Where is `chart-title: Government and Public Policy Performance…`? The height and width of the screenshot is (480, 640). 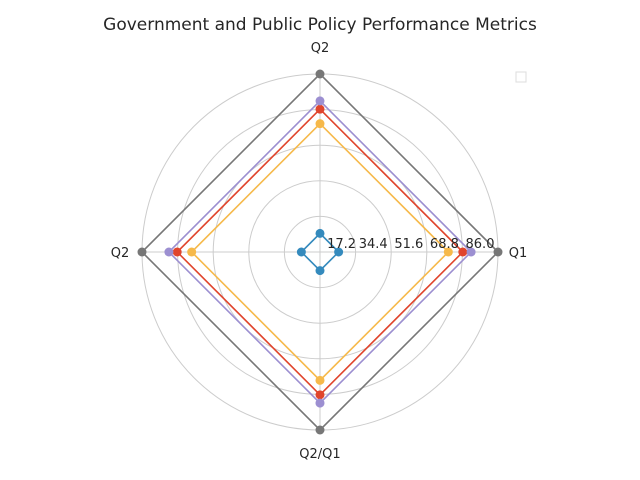
chart-title: Government and Public Policy Performance… is located at coordinates (320, 25).